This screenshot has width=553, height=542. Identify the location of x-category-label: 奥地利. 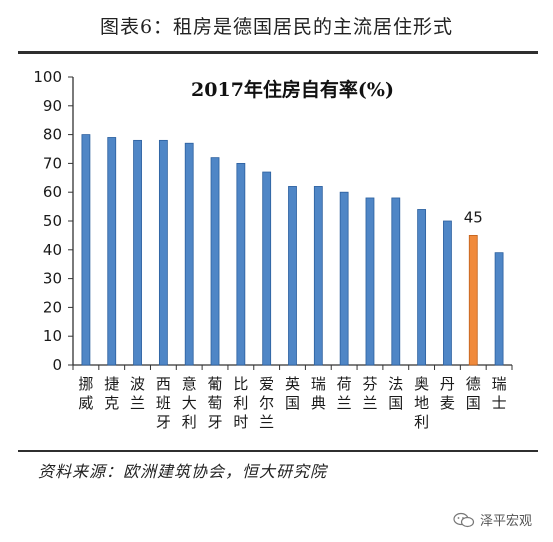
(421, 403).